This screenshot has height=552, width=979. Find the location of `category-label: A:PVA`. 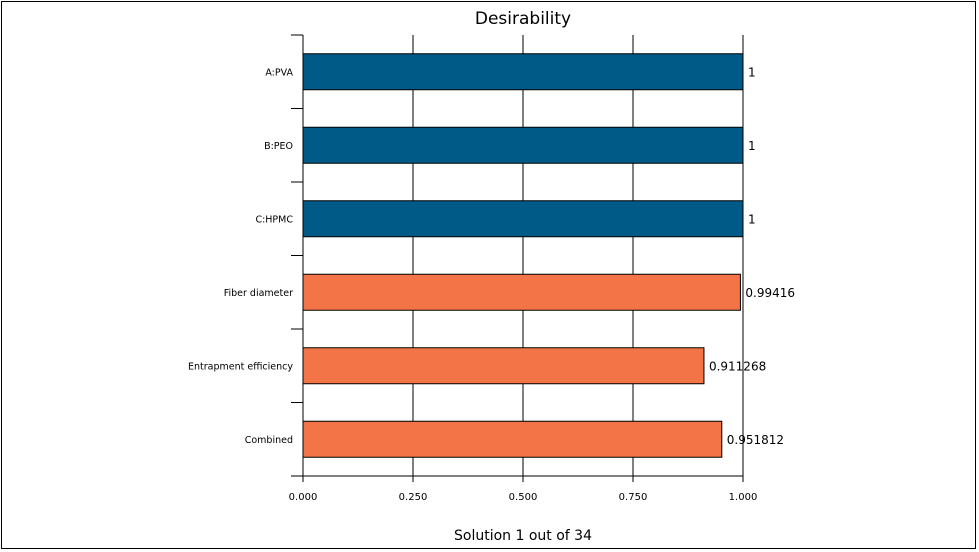

category-label: A:PVA is located at coordinates (279, 72).